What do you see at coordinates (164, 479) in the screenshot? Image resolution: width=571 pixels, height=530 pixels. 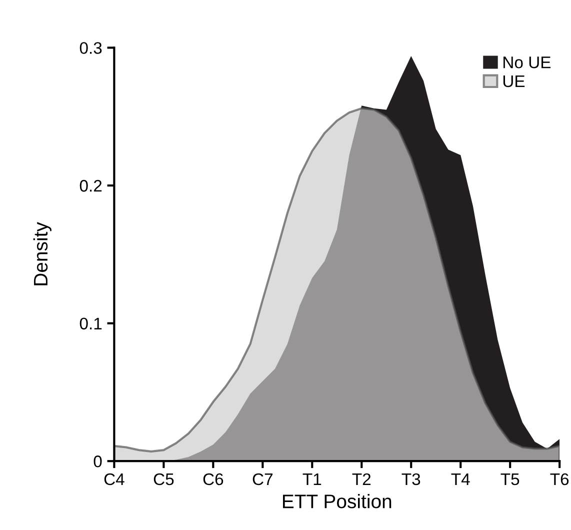 I see `x-tick-label: C5` at bounding box center [164, 479].